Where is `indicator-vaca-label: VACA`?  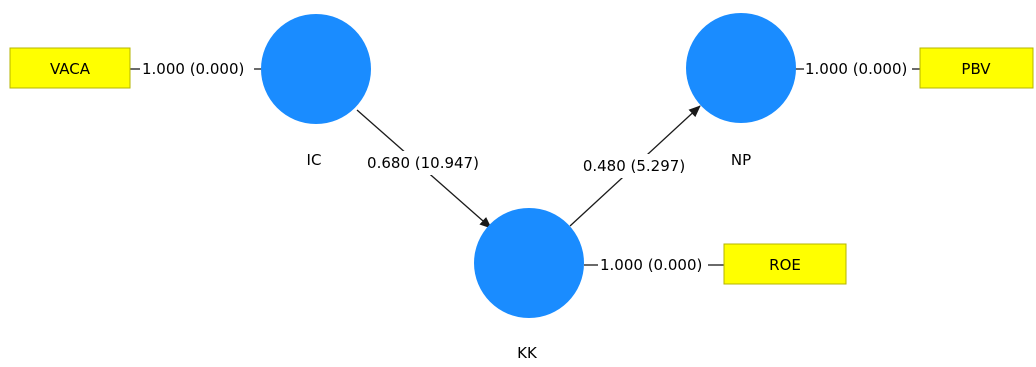
indicator-vaca-label: VACA is located at coordinates (70, 69).